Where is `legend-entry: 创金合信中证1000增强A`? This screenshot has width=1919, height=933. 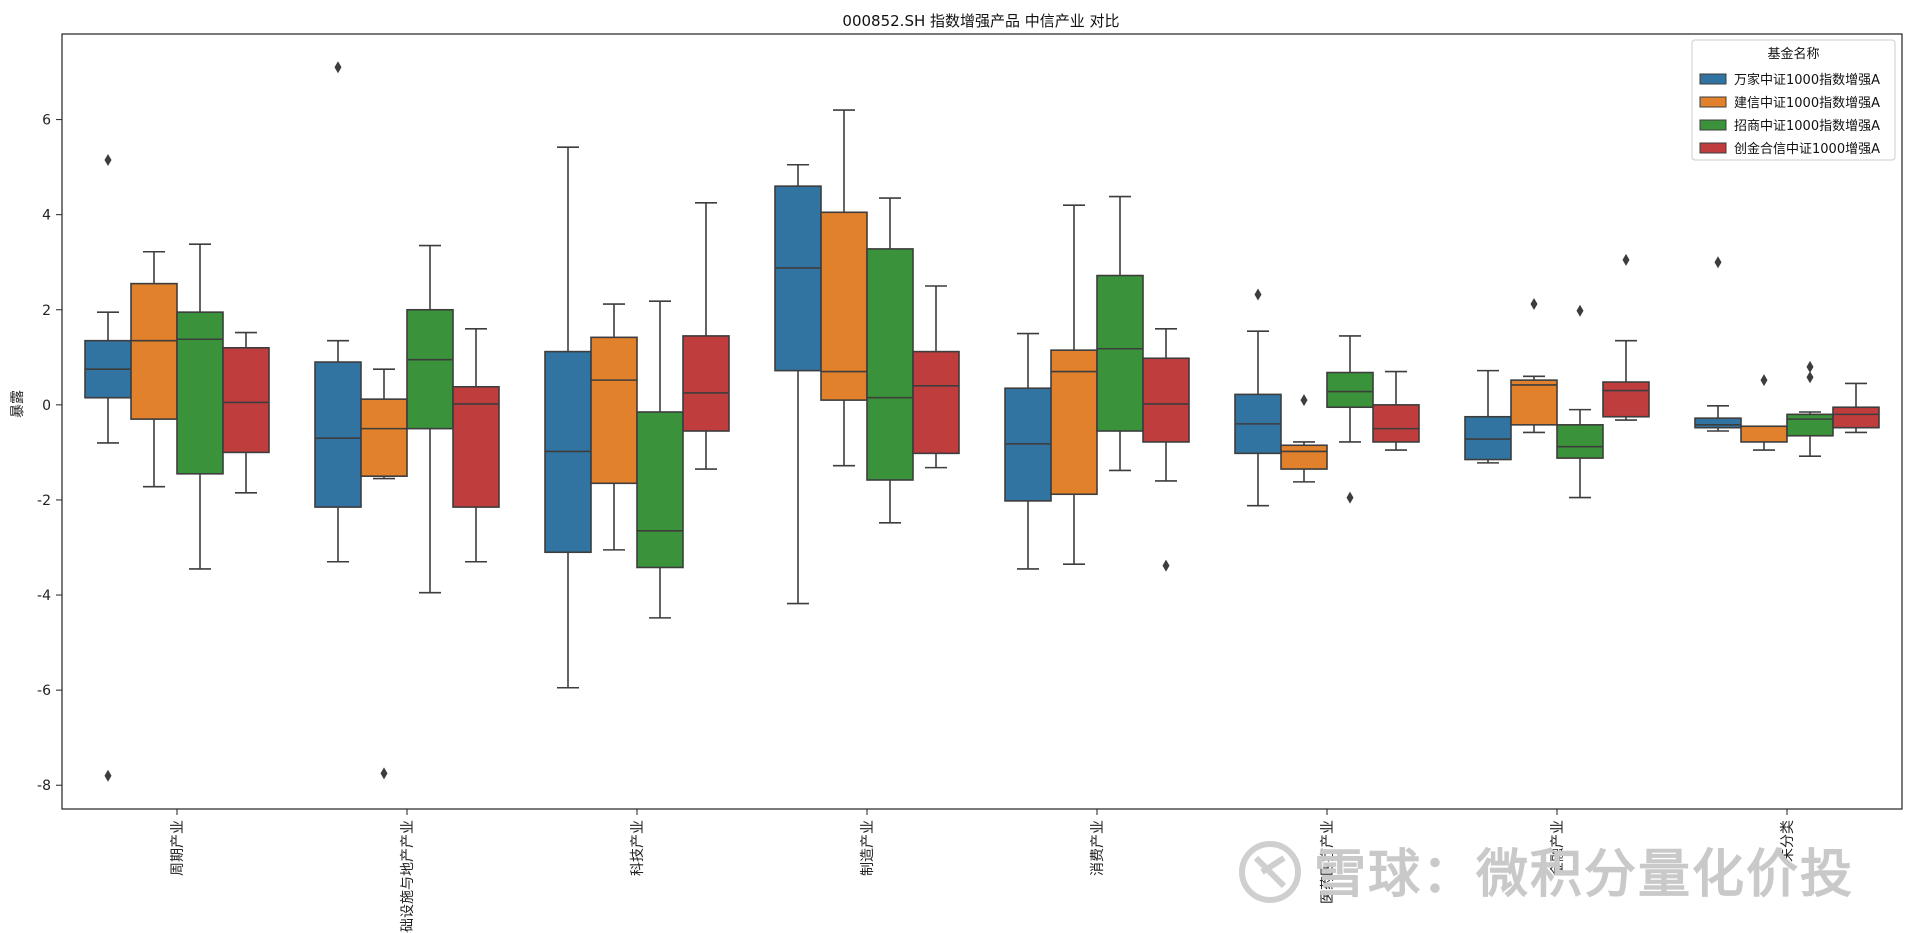
legend-entry: 创金合信中证1000增强A is located at coordinates (1807, 149).